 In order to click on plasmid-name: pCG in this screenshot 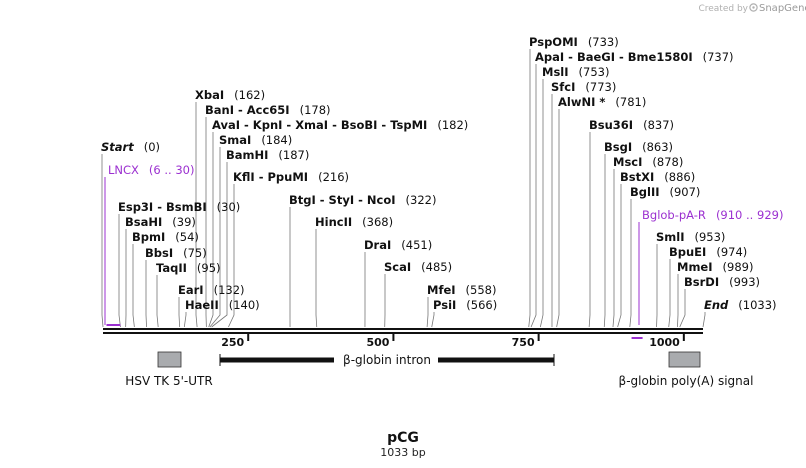, I will do `click(403, 438)`.